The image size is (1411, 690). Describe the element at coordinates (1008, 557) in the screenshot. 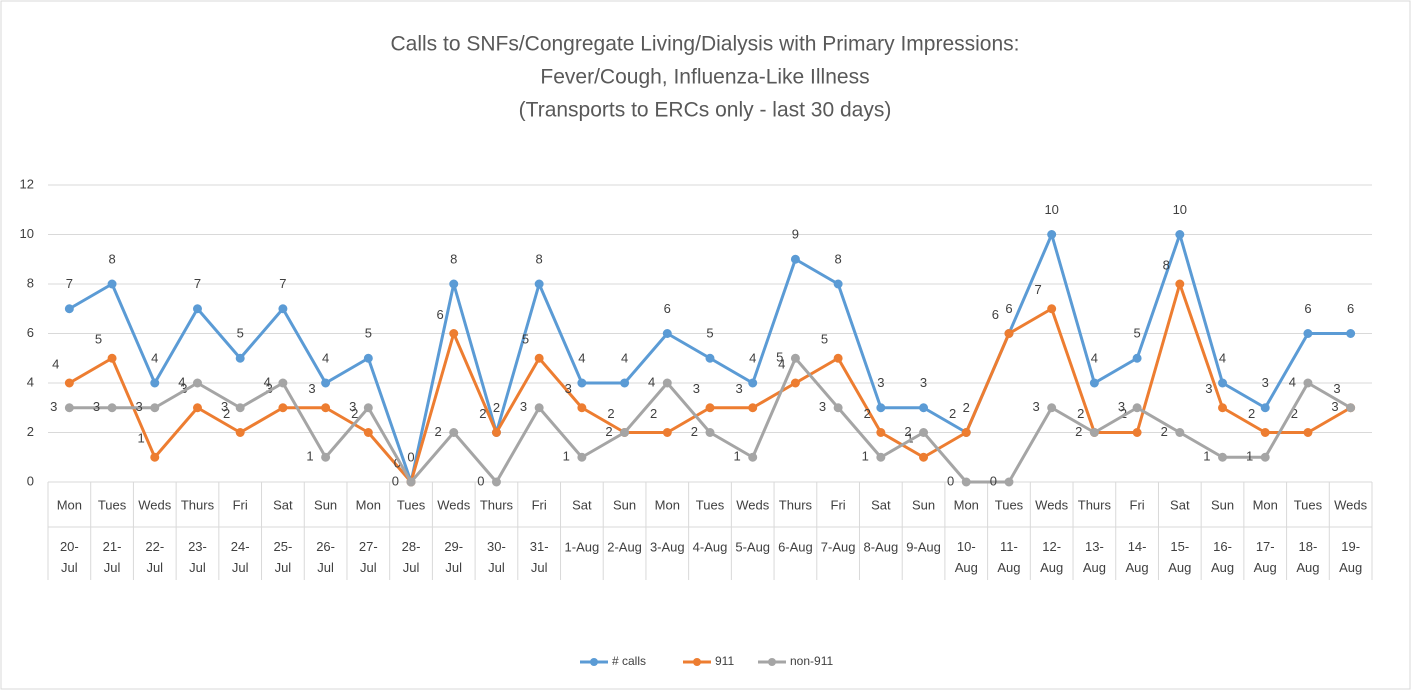

I see `x-date-label: 11- Aug` at that location.